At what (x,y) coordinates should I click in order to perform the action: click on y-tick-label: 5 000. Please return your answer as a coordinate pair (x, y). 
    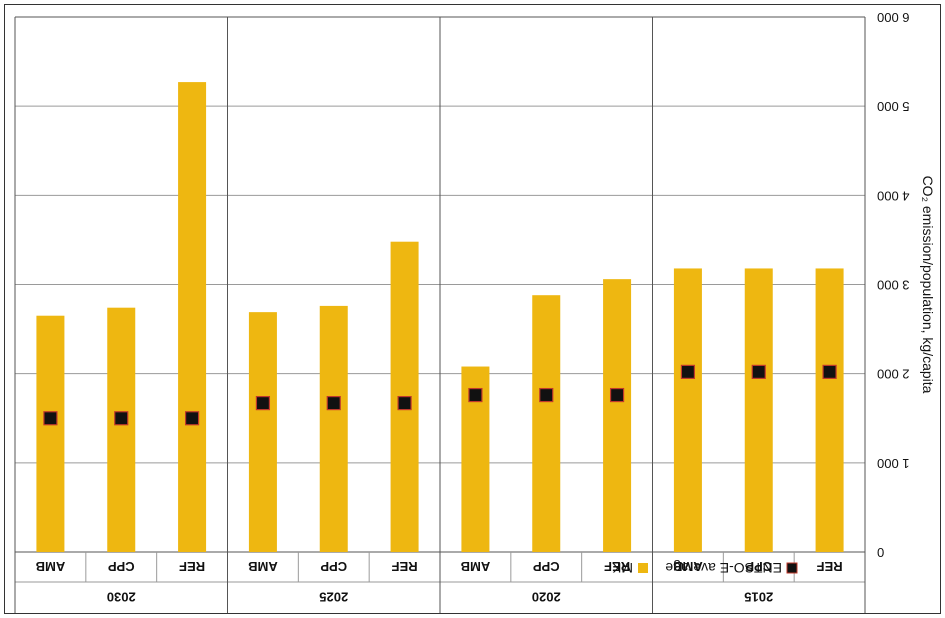
    Looking at the image, I should click on (893, 106).